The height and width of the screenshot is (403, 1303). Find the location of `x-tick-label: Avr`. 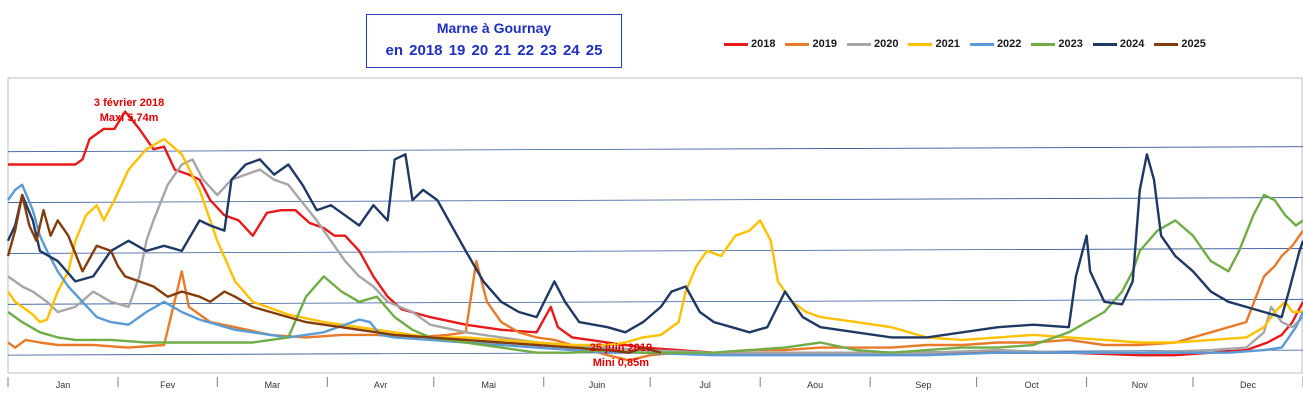

x-tick-label: Avr is located at coordinates (380, 385).